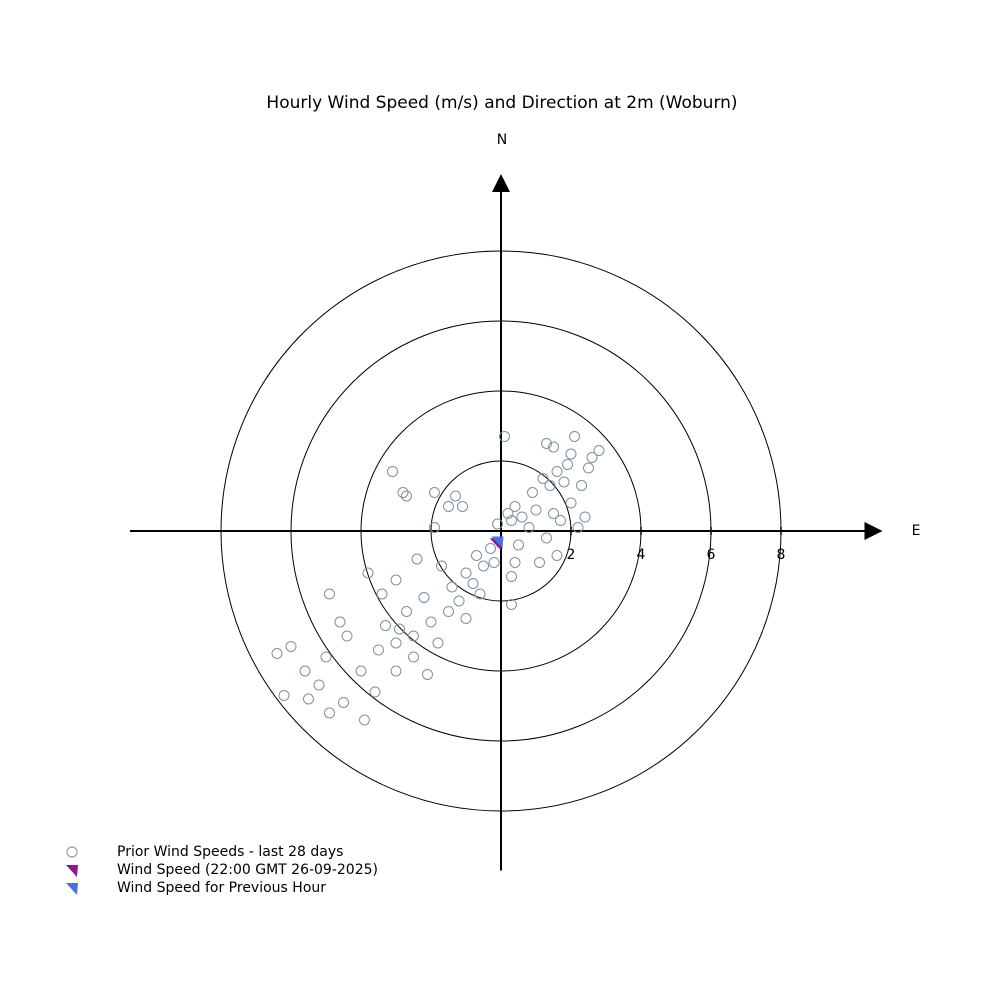  What do you see at coordinates (571, 555) in the screenshot?
I see `x-tick-label: 2` at bounding box center [571, 555].